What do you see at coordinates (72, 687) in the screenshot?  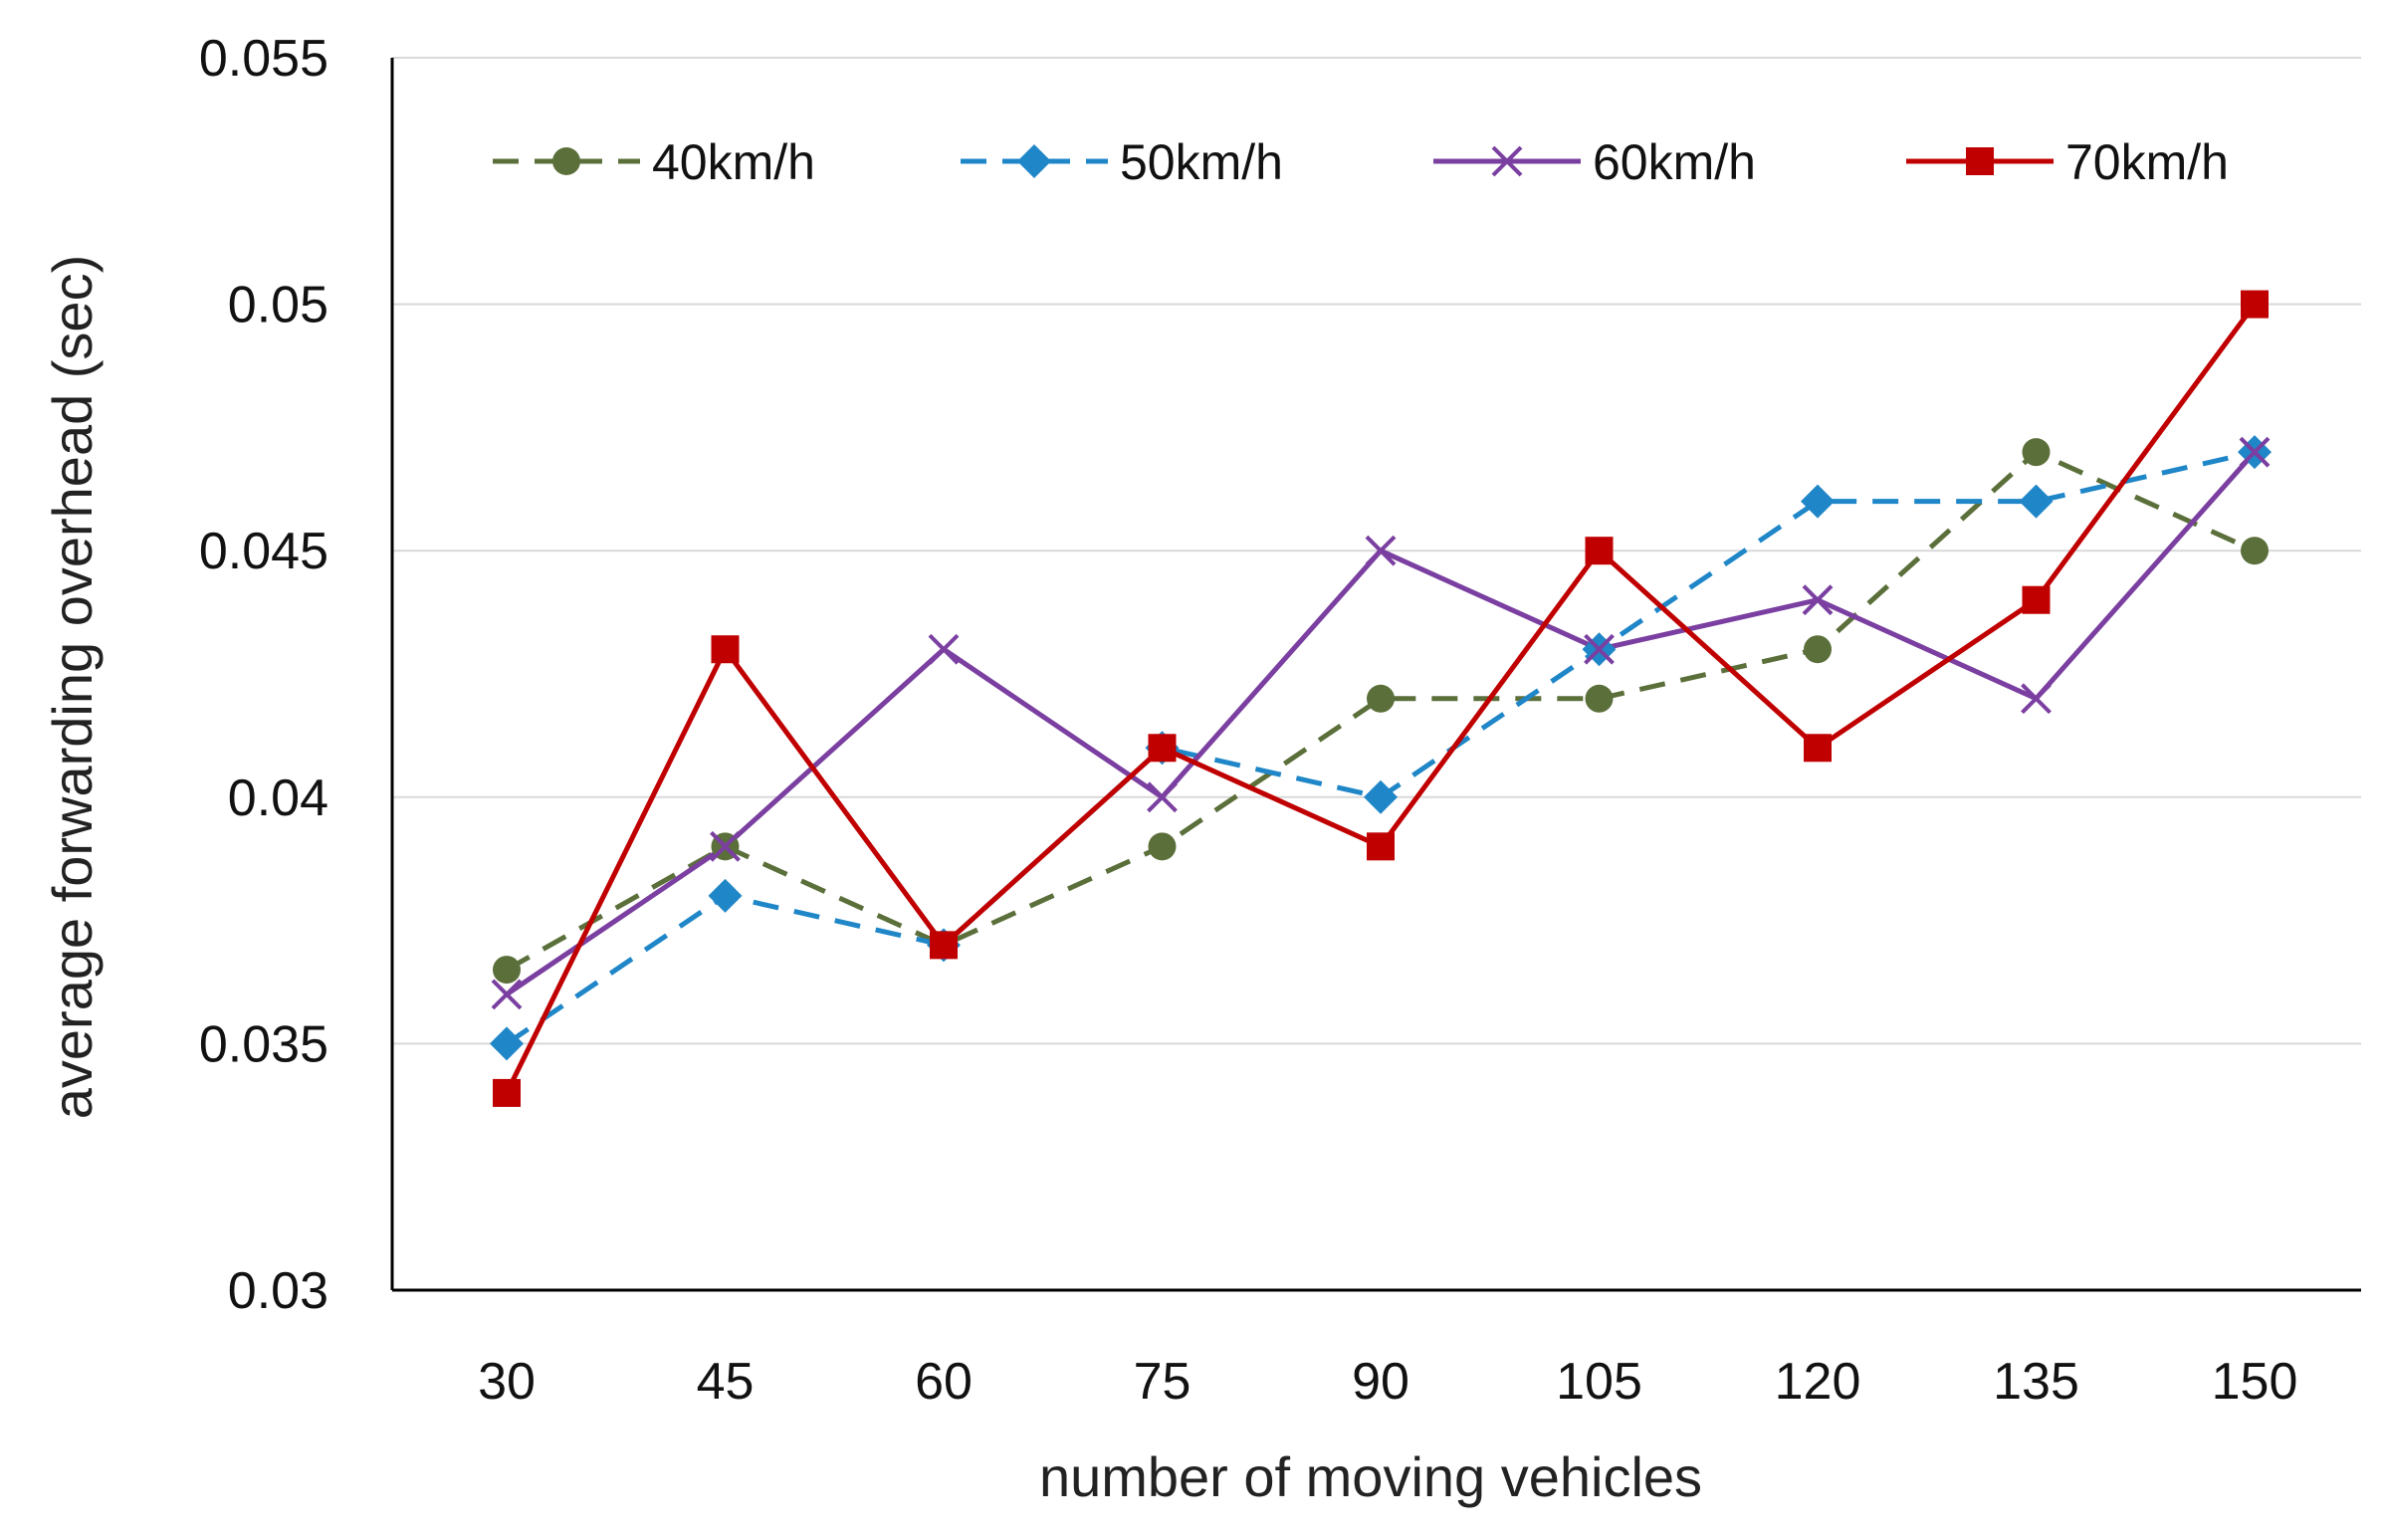 I see `y-axis-title: average forwarding overhead (sec)` at bounding box center [72, 687].